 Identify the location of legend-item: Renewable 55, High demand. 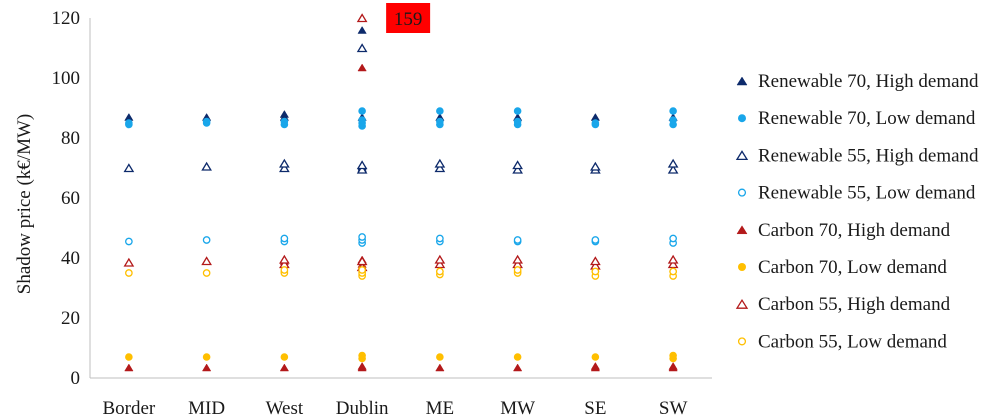
(857, 155).